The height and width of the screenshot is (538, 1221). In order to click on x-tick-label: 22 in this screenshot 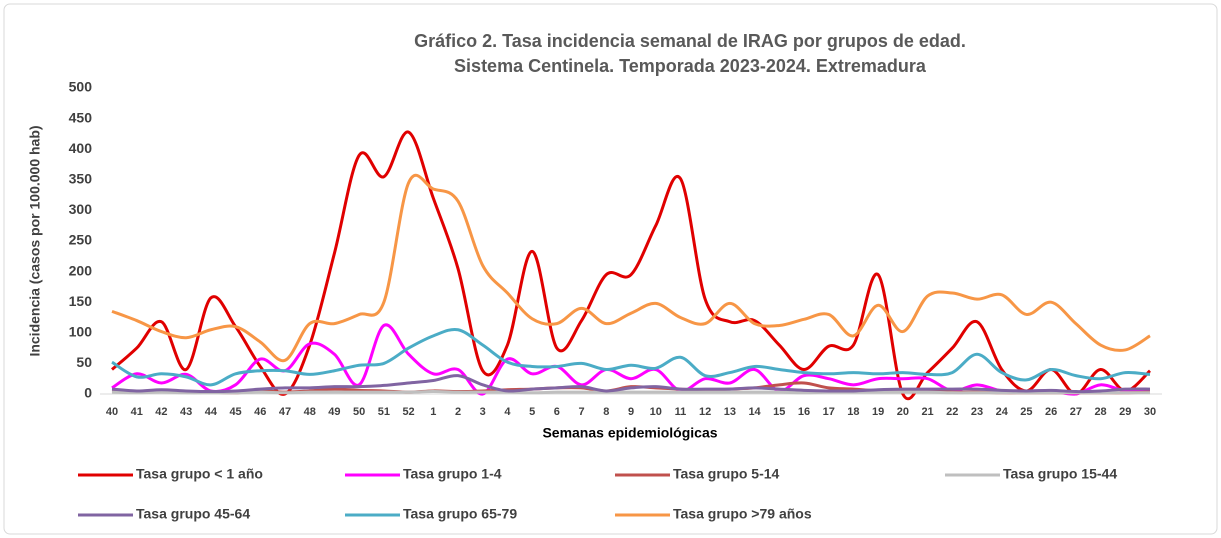, I will do `click(952, 412)`.